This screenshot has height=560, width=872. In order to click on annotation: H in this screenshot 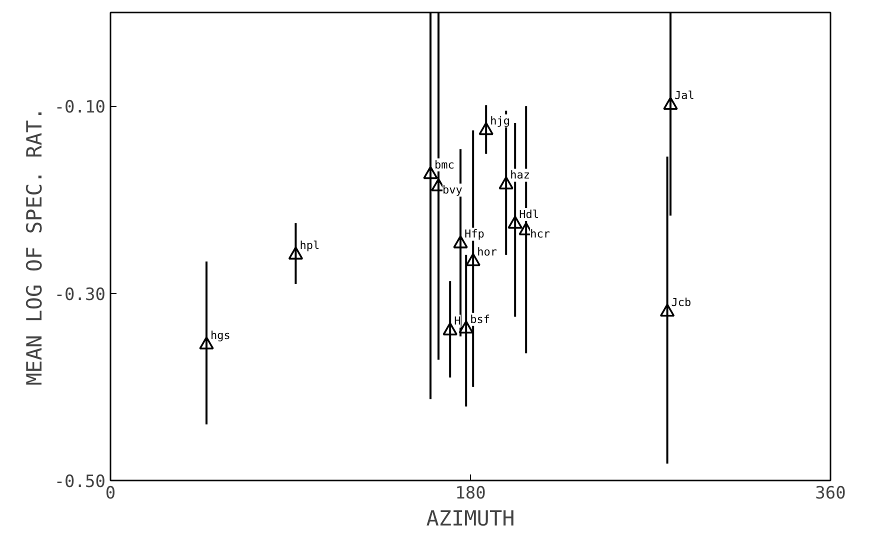, I will do `click(457, 321)`.